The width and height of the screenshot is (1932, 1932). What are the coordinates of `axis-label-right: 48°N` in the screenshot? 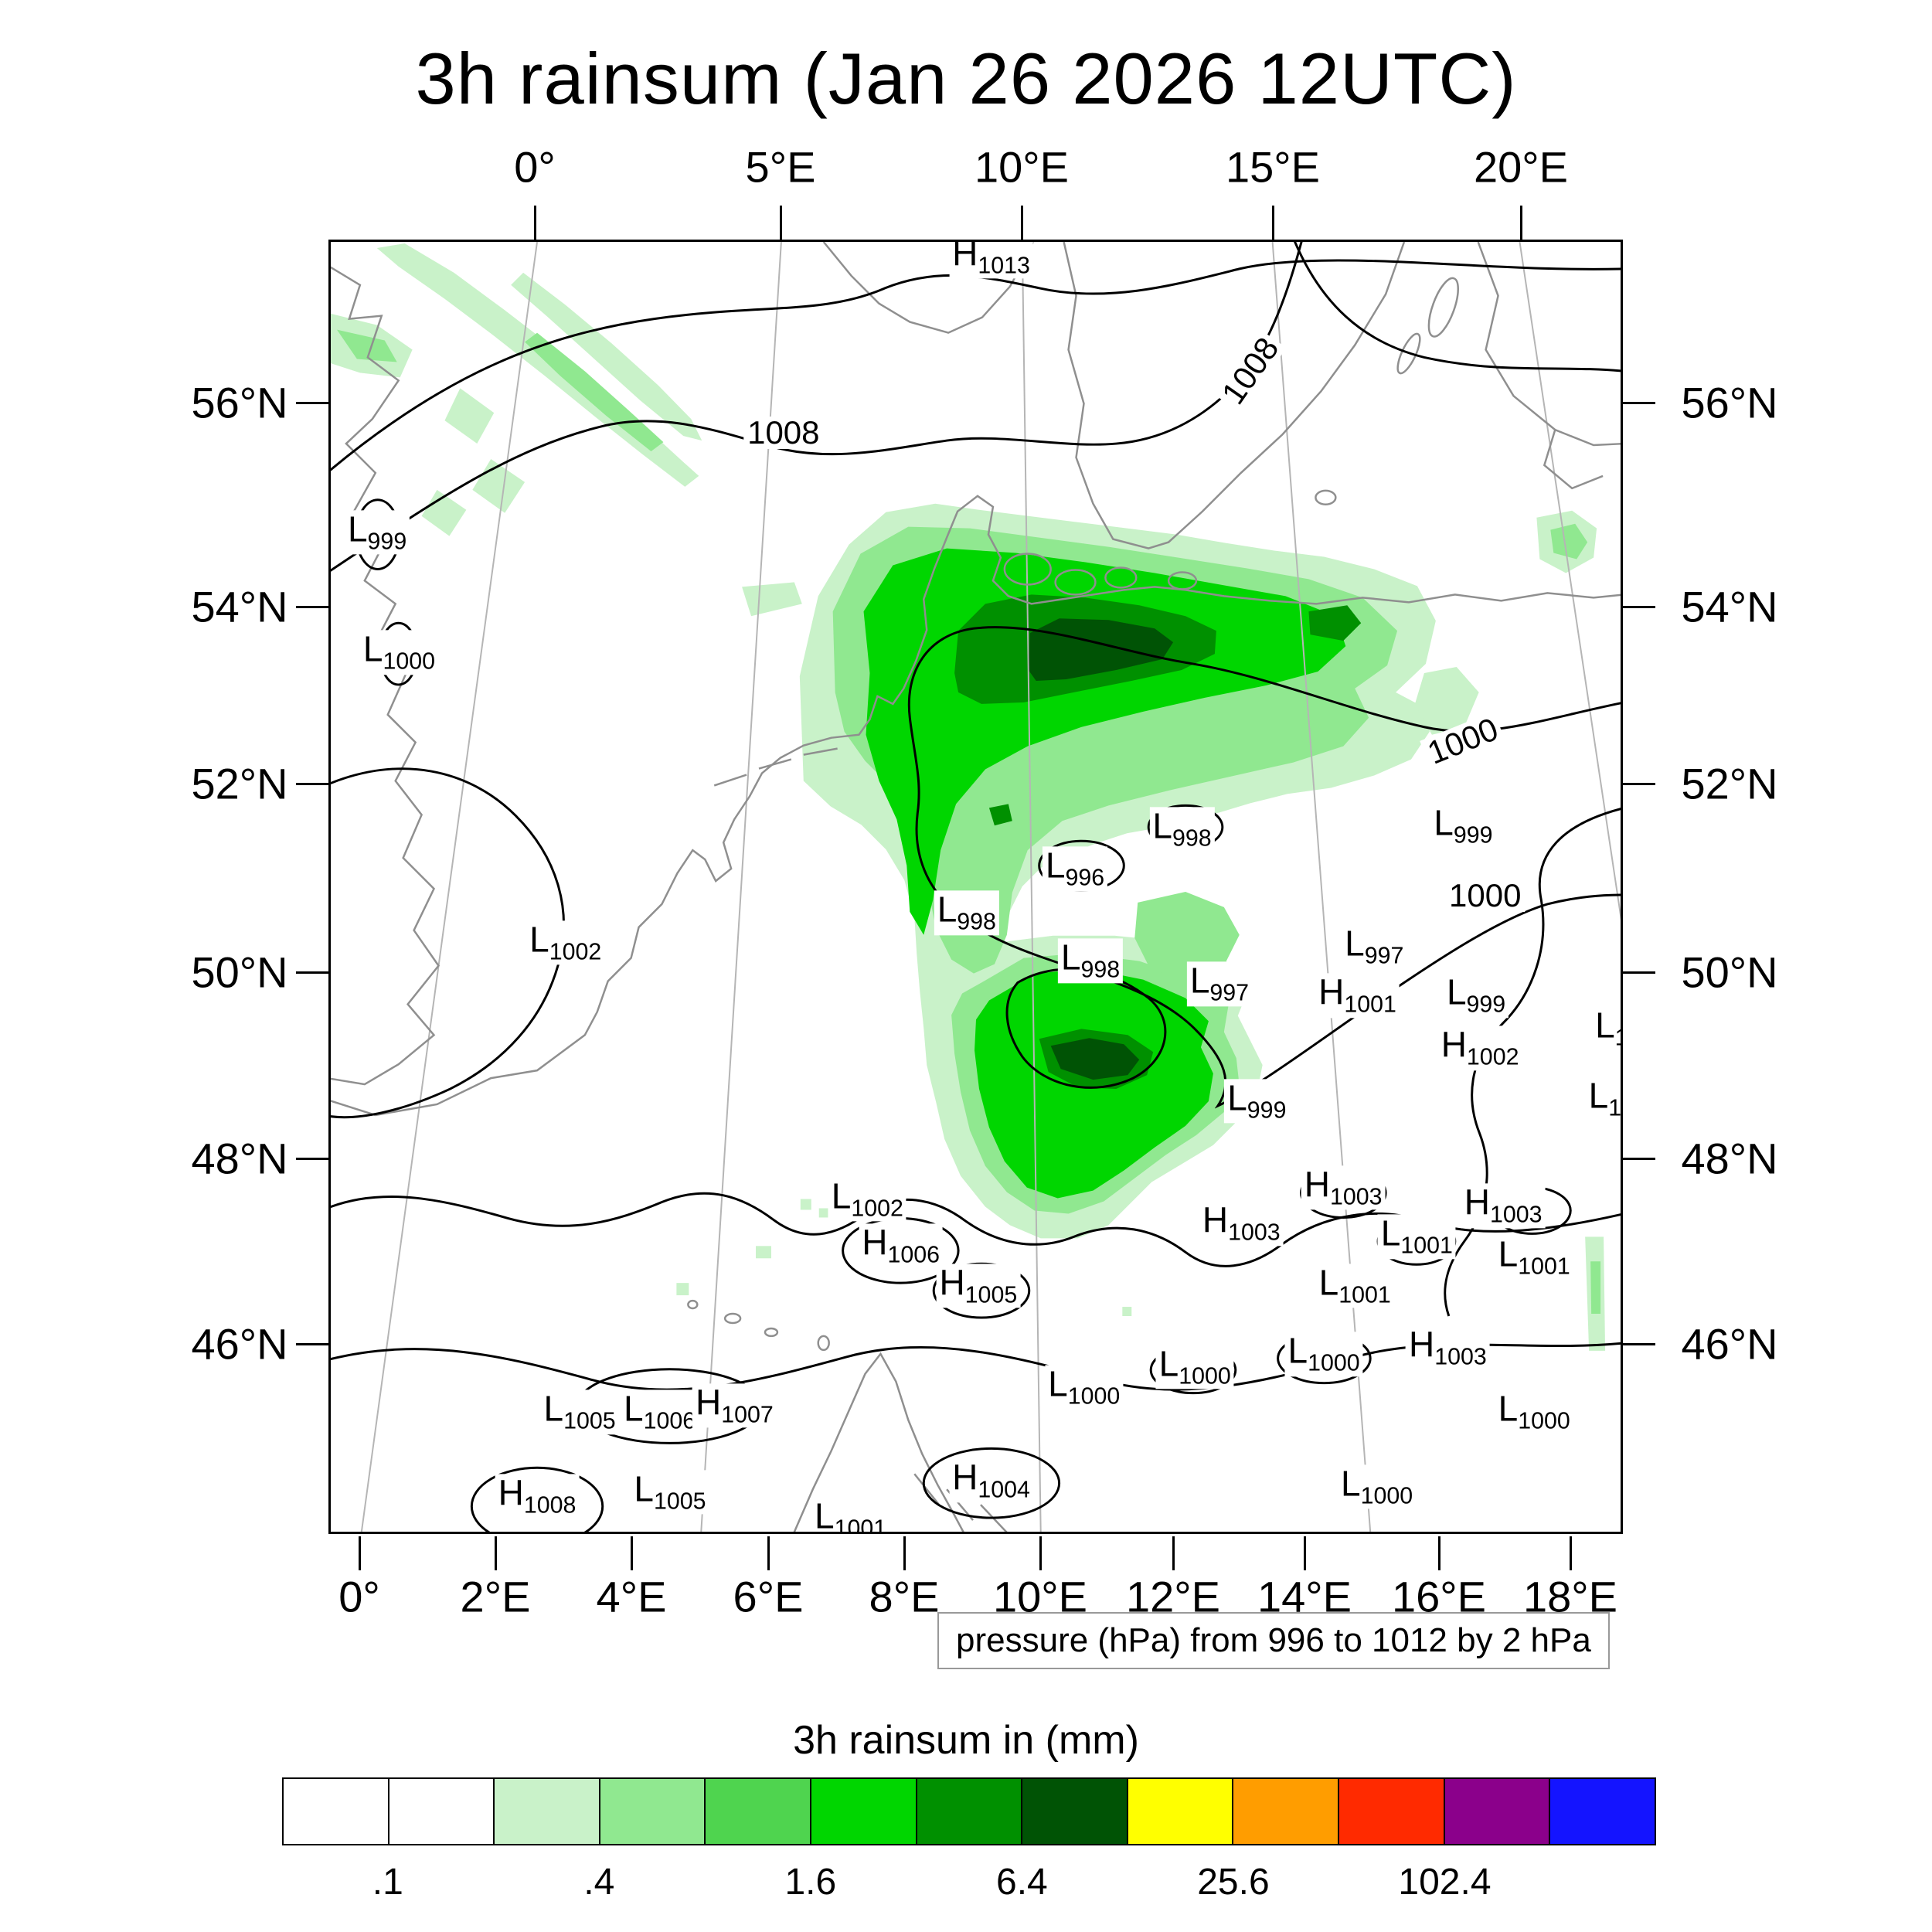 It's located at (1729, 1158).